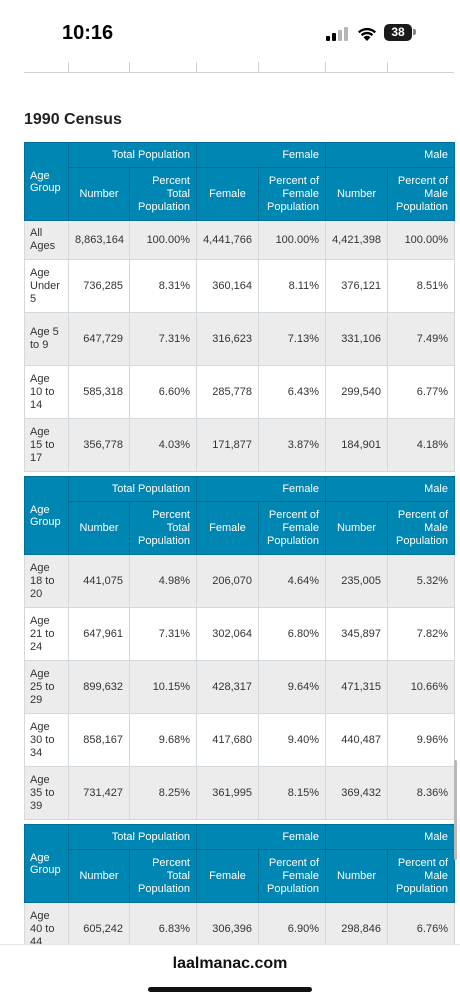 The height and width of the screenshot is (1001, 460). What do you see at coordinates (46, 286) in the screenshot?
I see `cell-age-group: Age Under 5` at bounding box center [46, 286].